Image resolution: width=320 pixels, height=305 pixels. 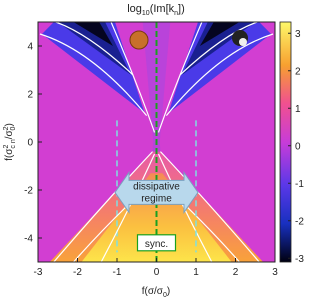 What do you see at coordinates (275, 272) in the screenshot?
I see `x-tick-label: 3` at bounding box center [275, 272].